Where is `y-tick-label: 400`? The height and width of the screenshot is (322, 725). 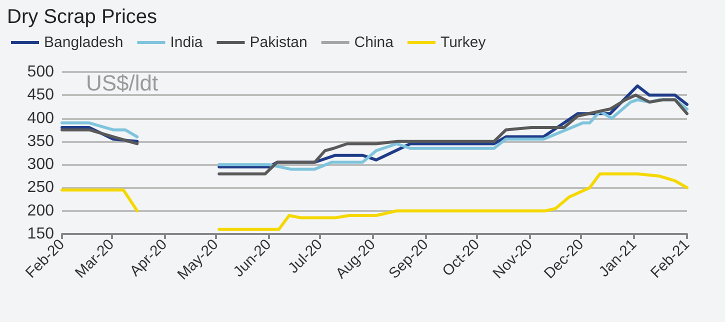
y-tick-label: 400 is located at coordinates (40, 118).